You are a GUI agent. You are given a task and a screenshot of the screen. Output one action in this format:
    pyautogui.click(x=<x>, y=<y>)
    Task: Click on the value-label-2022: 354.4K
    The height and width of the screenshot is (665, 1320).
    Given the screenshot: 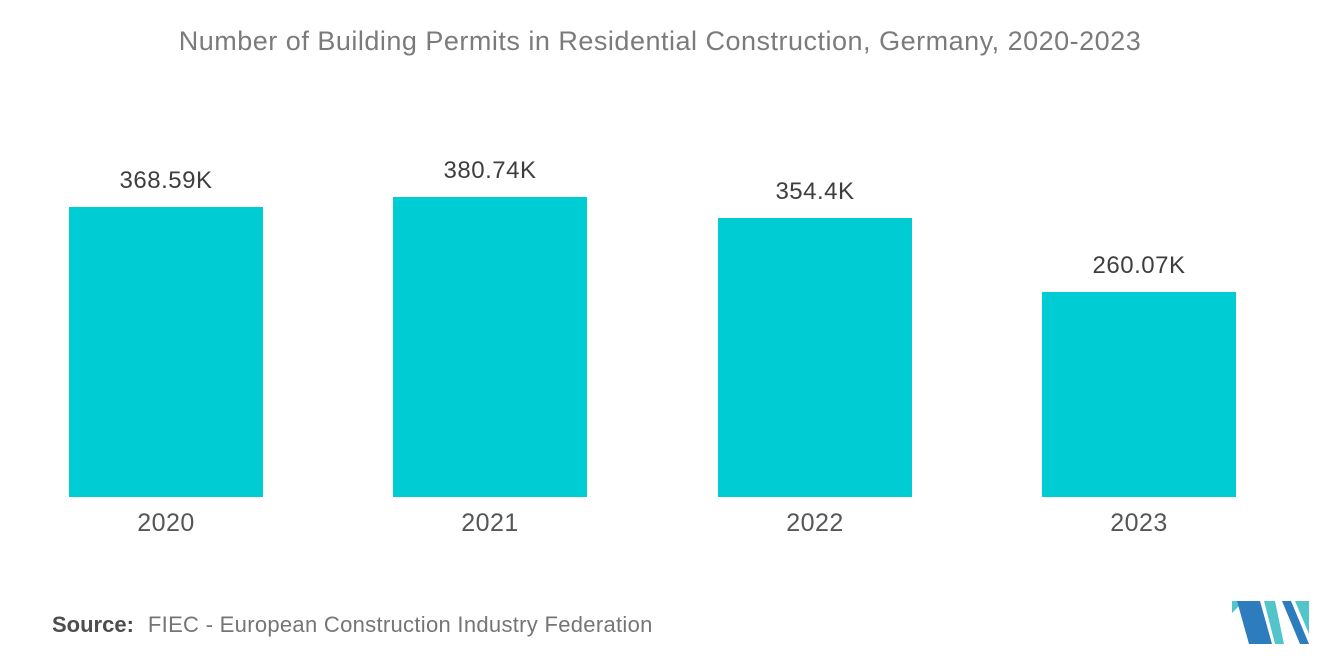 What is the action you would take?
    pyautogui.click(x=815, y=191)
    